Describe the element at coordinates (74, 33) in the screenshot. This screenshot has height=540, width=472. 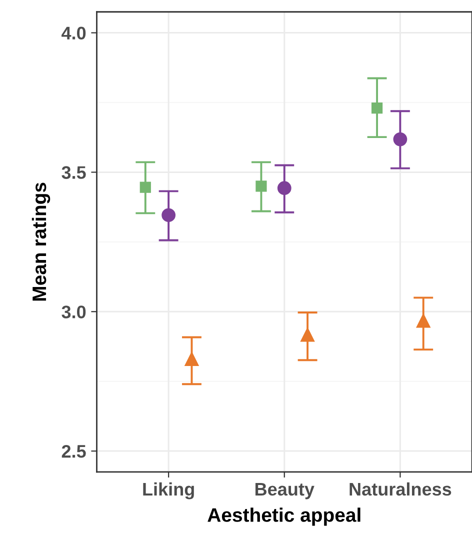
I see `y-tick-label: 4.0` at that location.